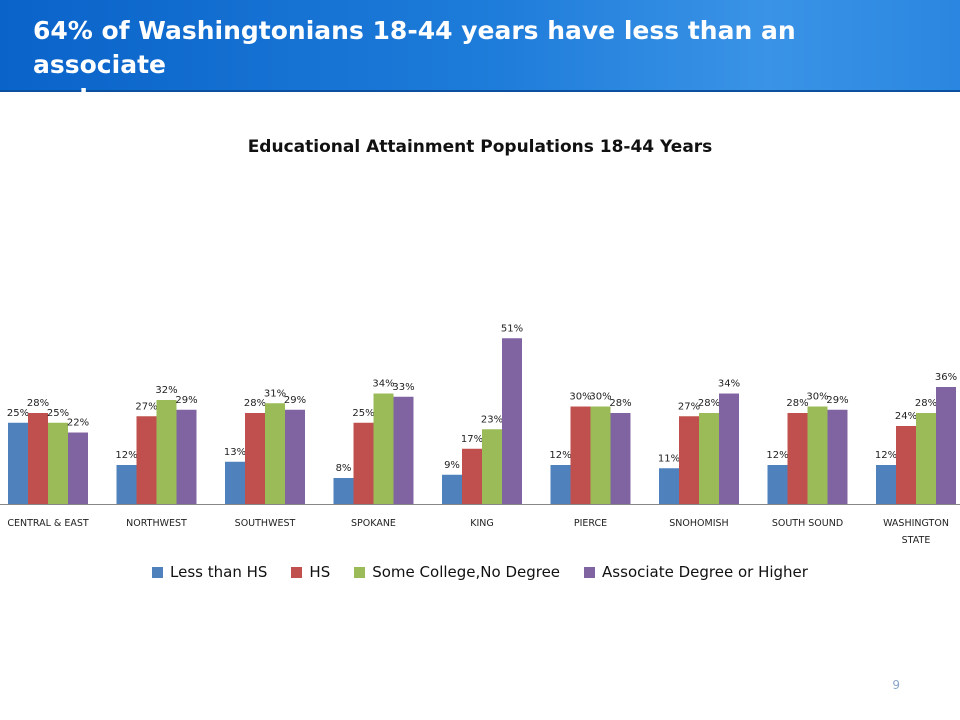  What do you see at coordinates (512, 421) in the screenshot?
I see `bar-associate-degree-or-higher-king` at bounding box center [512, 421].